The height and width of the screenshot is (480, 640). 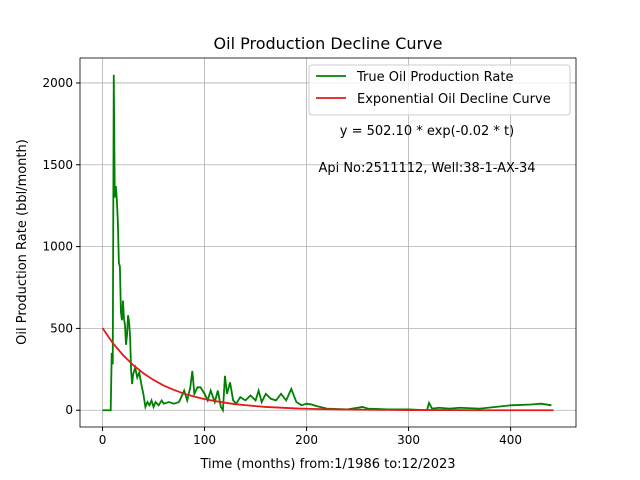 I want to click on annotation: Api No:2511112, Well:38-1-AX-34, so click(x=426, y=168).